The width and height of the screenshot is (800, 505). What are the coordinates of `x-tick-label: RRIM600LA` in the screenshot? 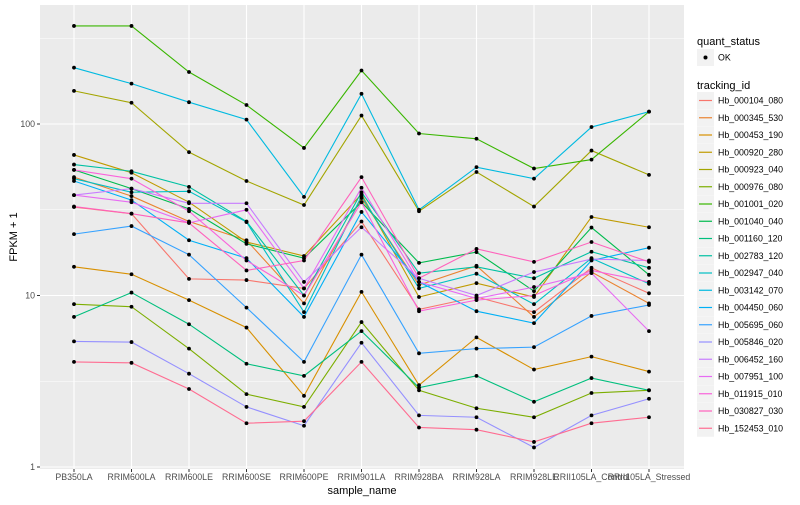 It's located at (132, 477).